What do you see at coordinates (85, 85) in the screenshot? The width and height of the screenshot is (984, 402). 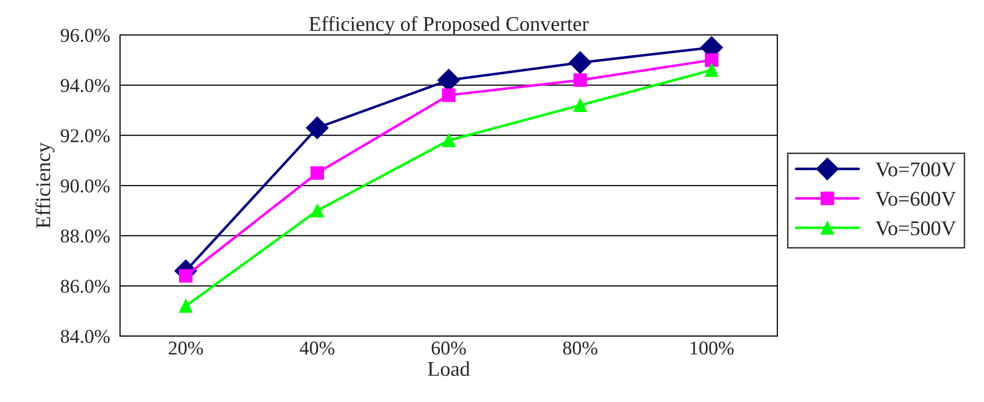 I see `y-tick-label: 94.0%` at bounding box center [85, 85].